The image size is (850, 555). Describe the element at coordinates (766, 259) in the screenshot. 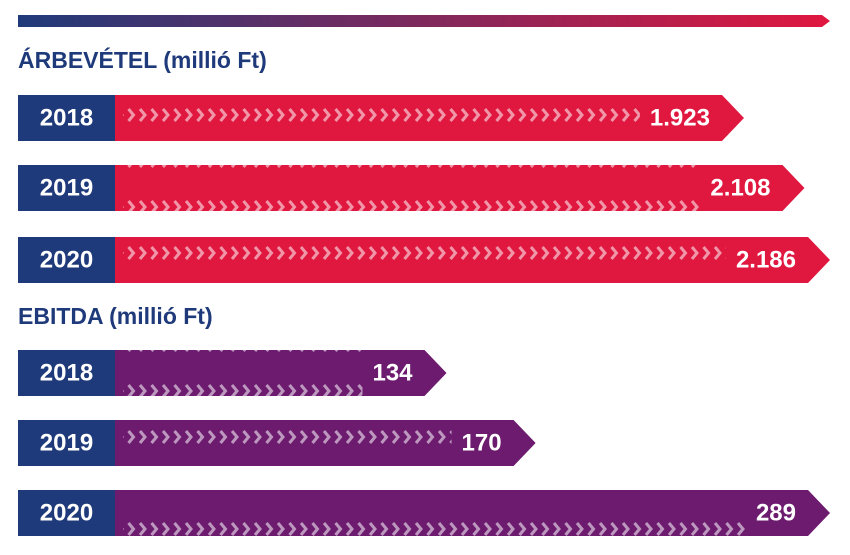

I see `value-label: 2.186` at that location.